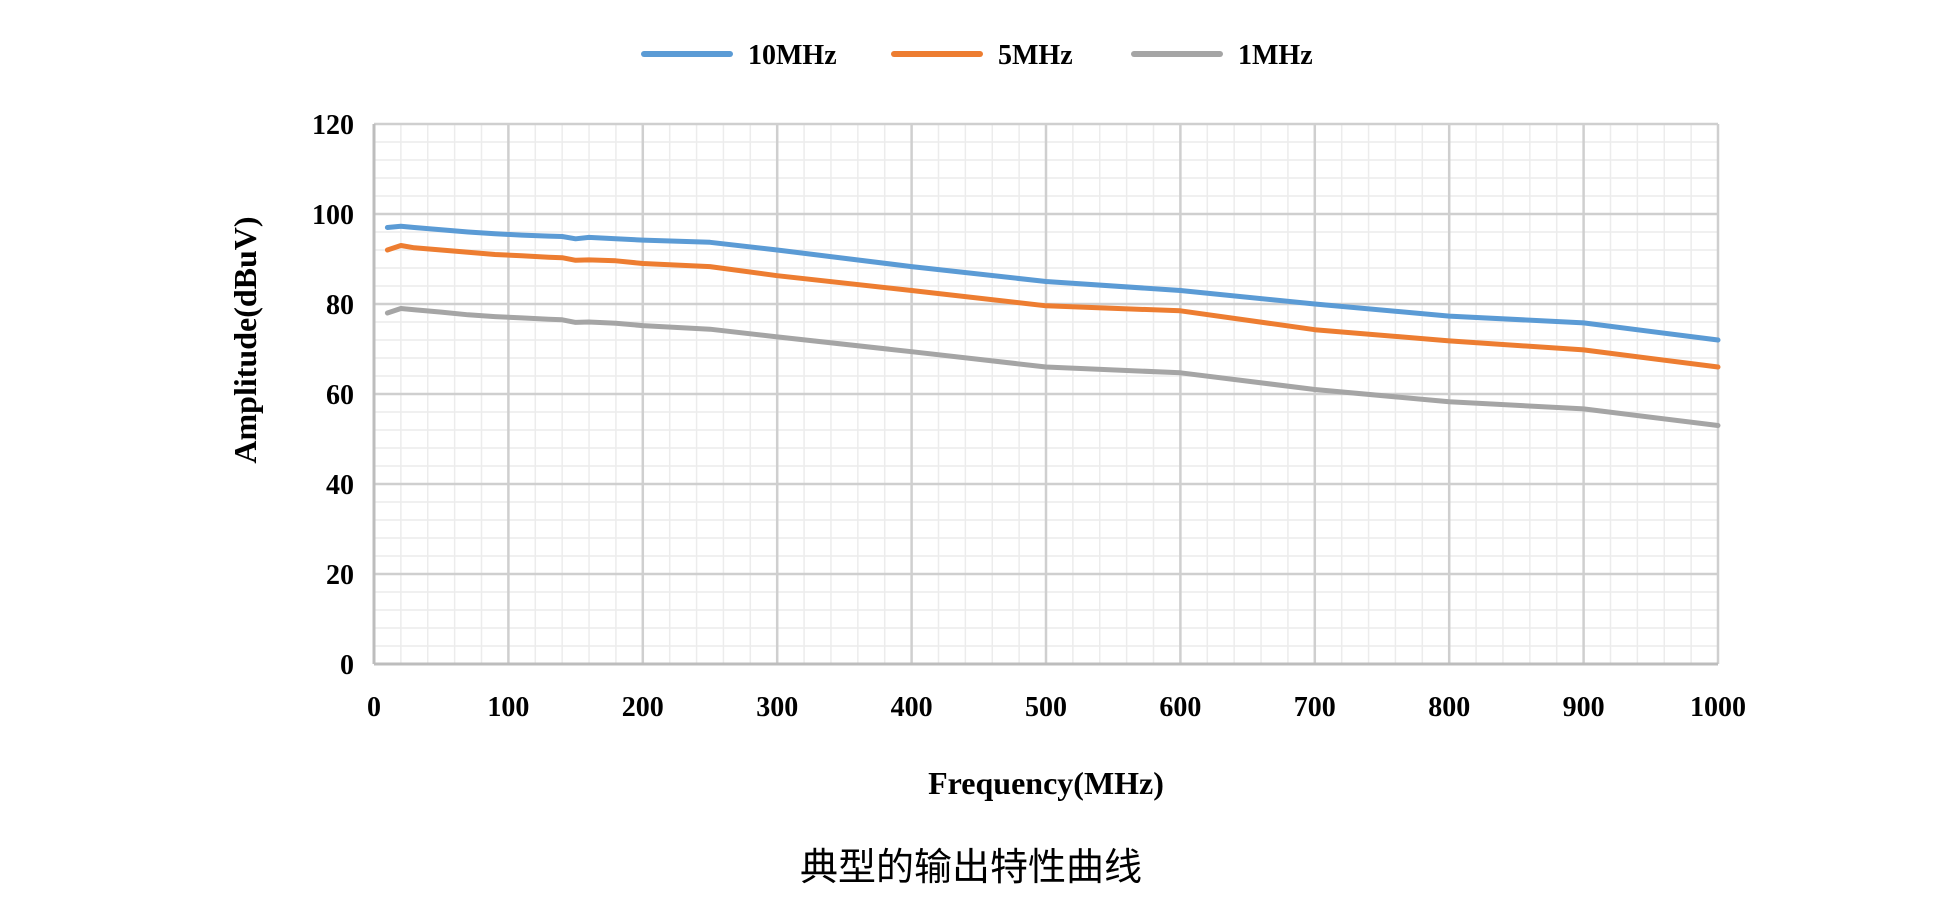 Image resolution: width=1942 pixels, height=920 pixels. I want to click on x-tick-label: 200, so click(643, 707).